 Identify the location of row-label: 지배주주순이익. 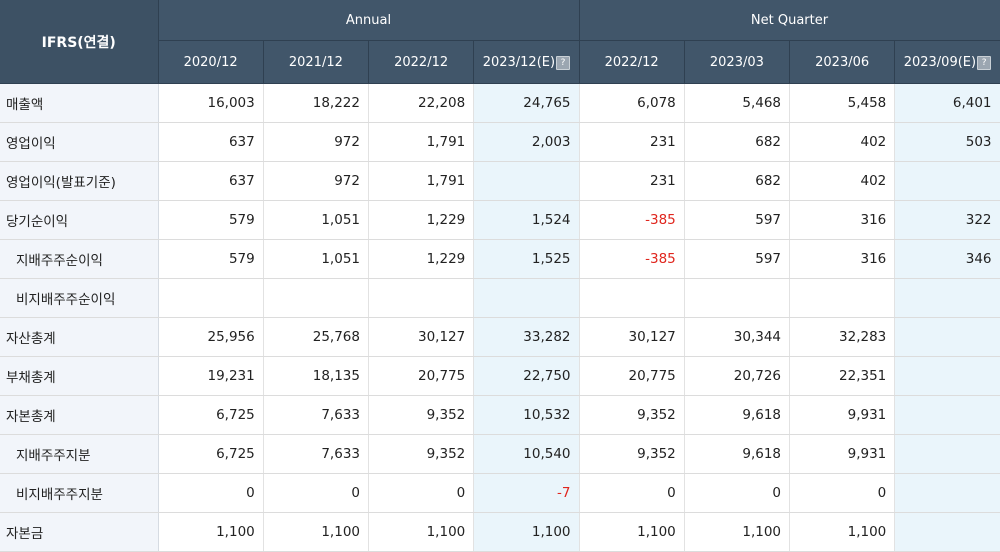
(79, 259).